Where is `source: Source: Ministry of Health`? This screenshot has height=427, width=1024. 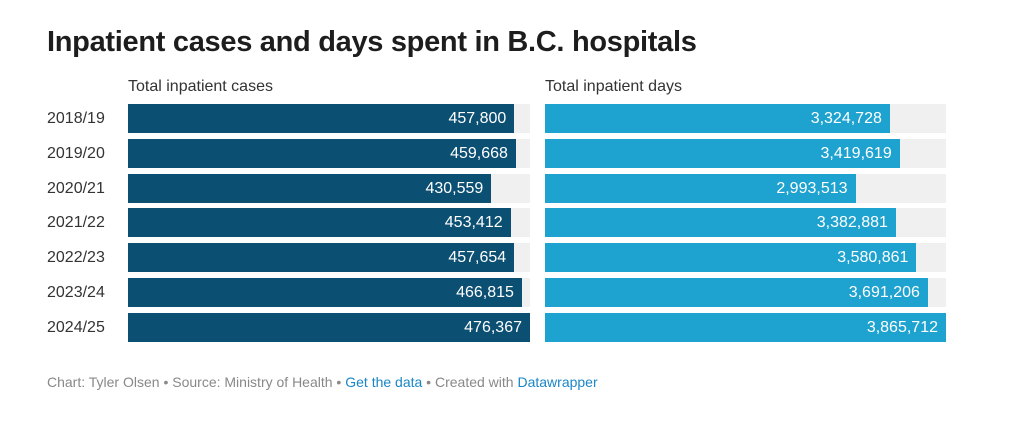 source: Source: Ministry of Health is located at coordinates (252, 382).